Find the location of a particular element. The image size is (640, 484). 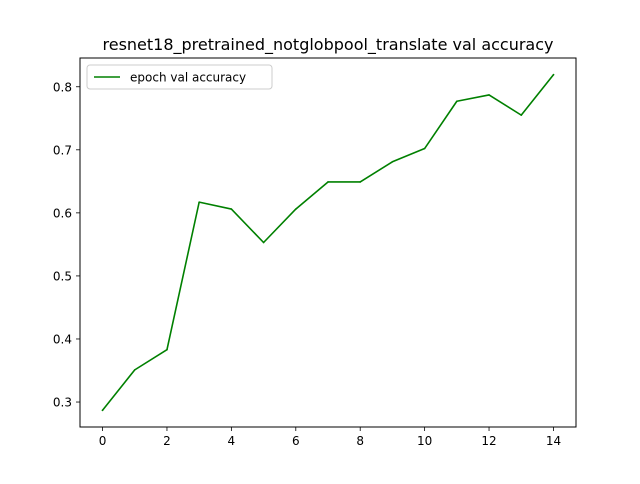

x-tick-label: 4 is located at coordinates (232, 441).